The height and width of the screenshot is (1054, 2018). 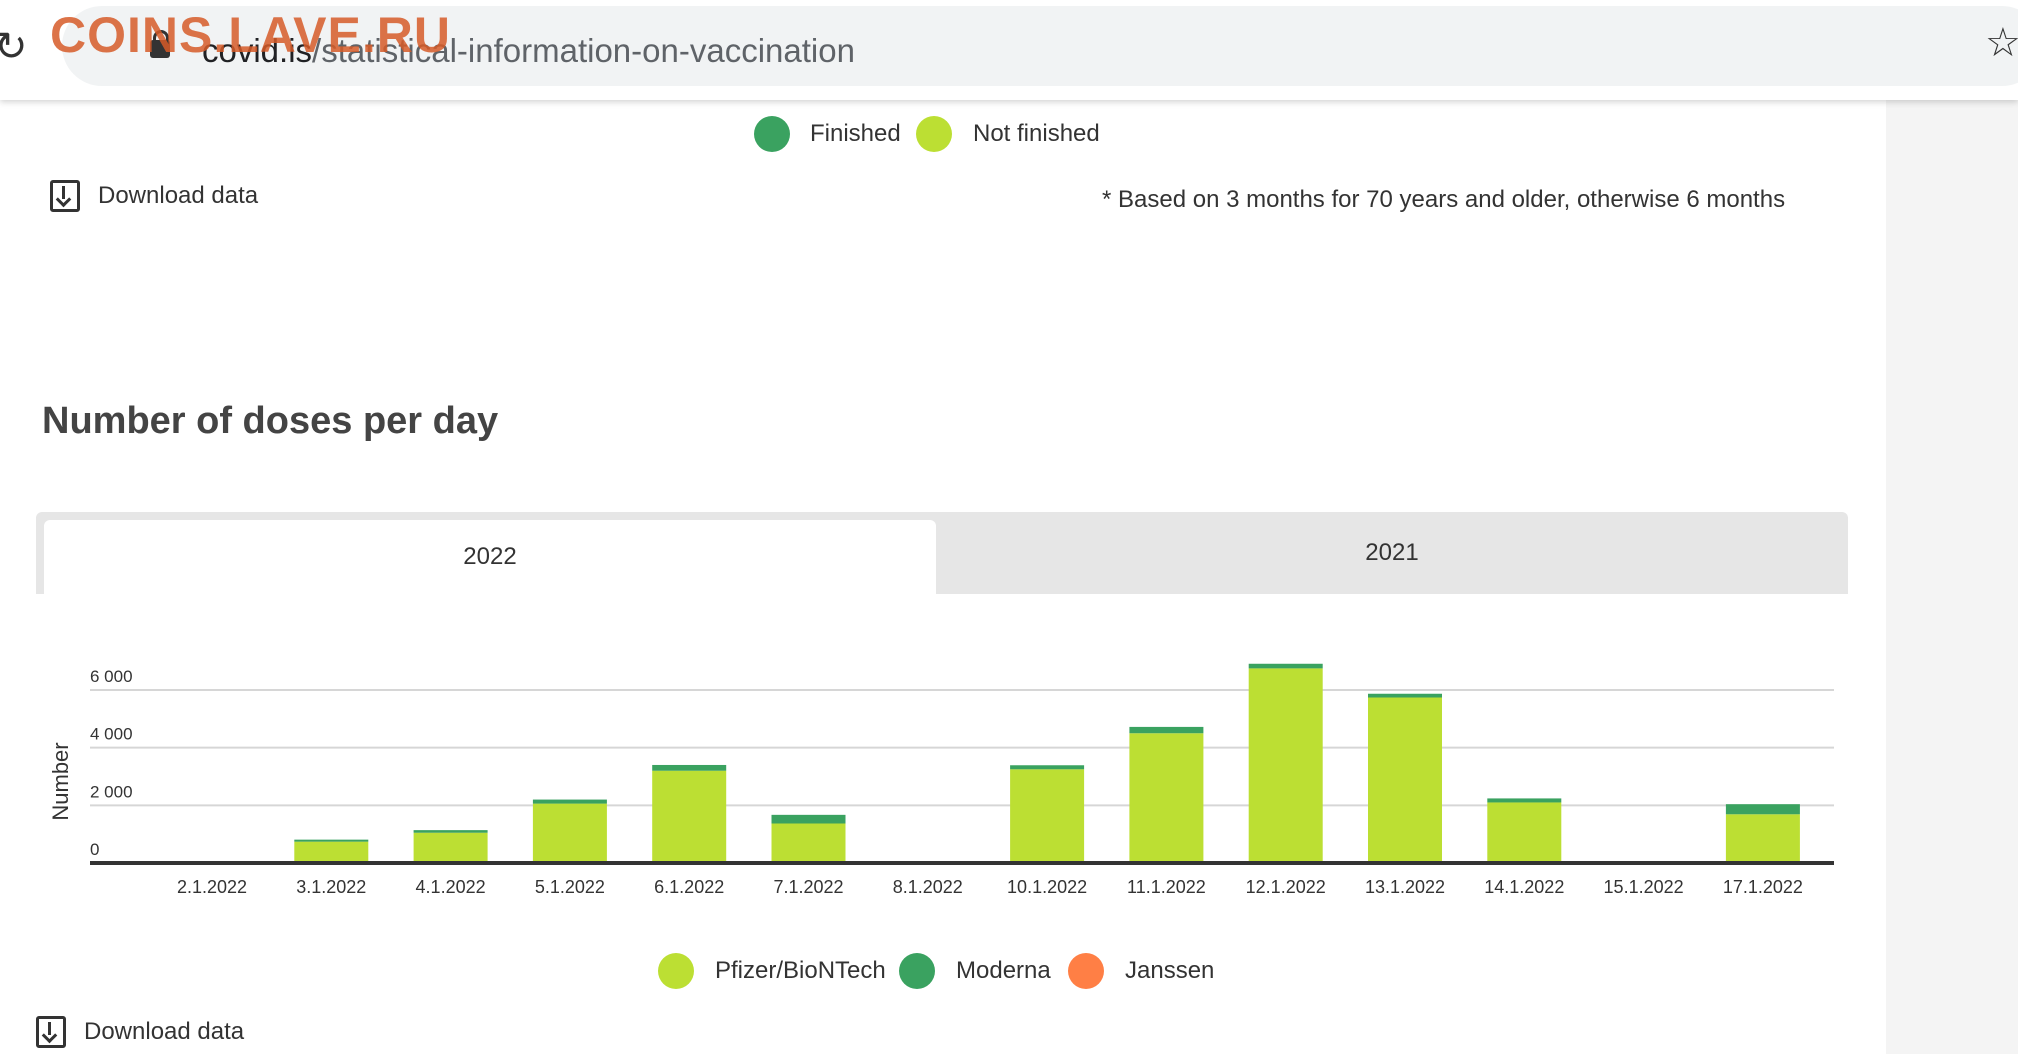 I want to click on y-tick-label: 2 000, so click(x=111, y=791).